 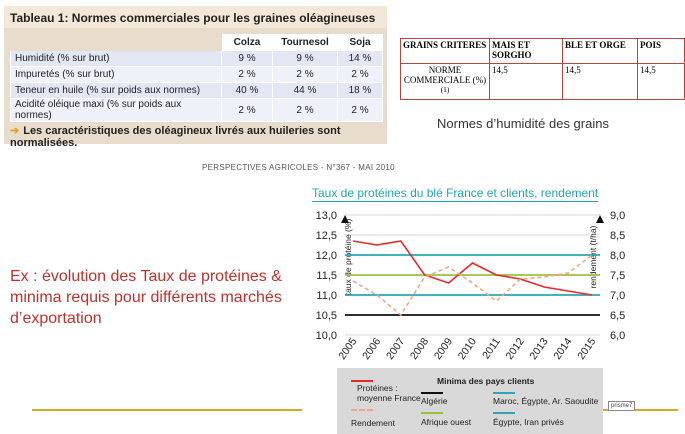 I want to click on legend-swatch-maroc, so click(x=504, y=393).